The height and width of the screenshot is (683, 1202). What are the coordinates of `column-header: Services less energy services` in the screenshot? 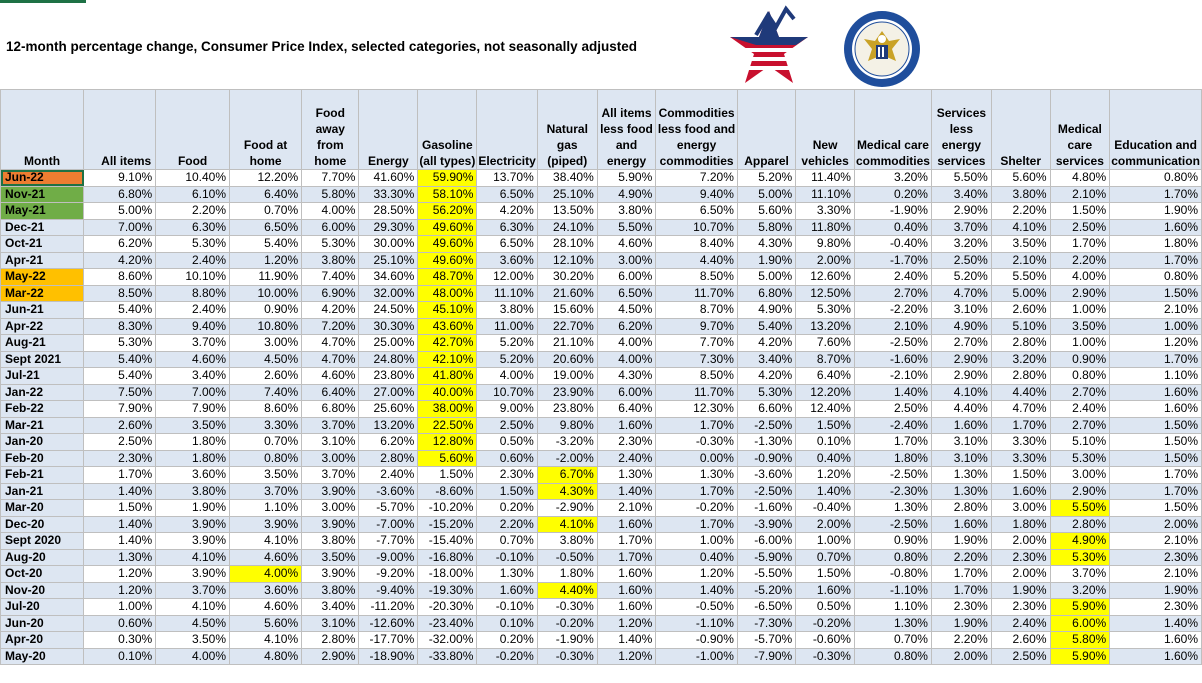 It's located at (961, 129).